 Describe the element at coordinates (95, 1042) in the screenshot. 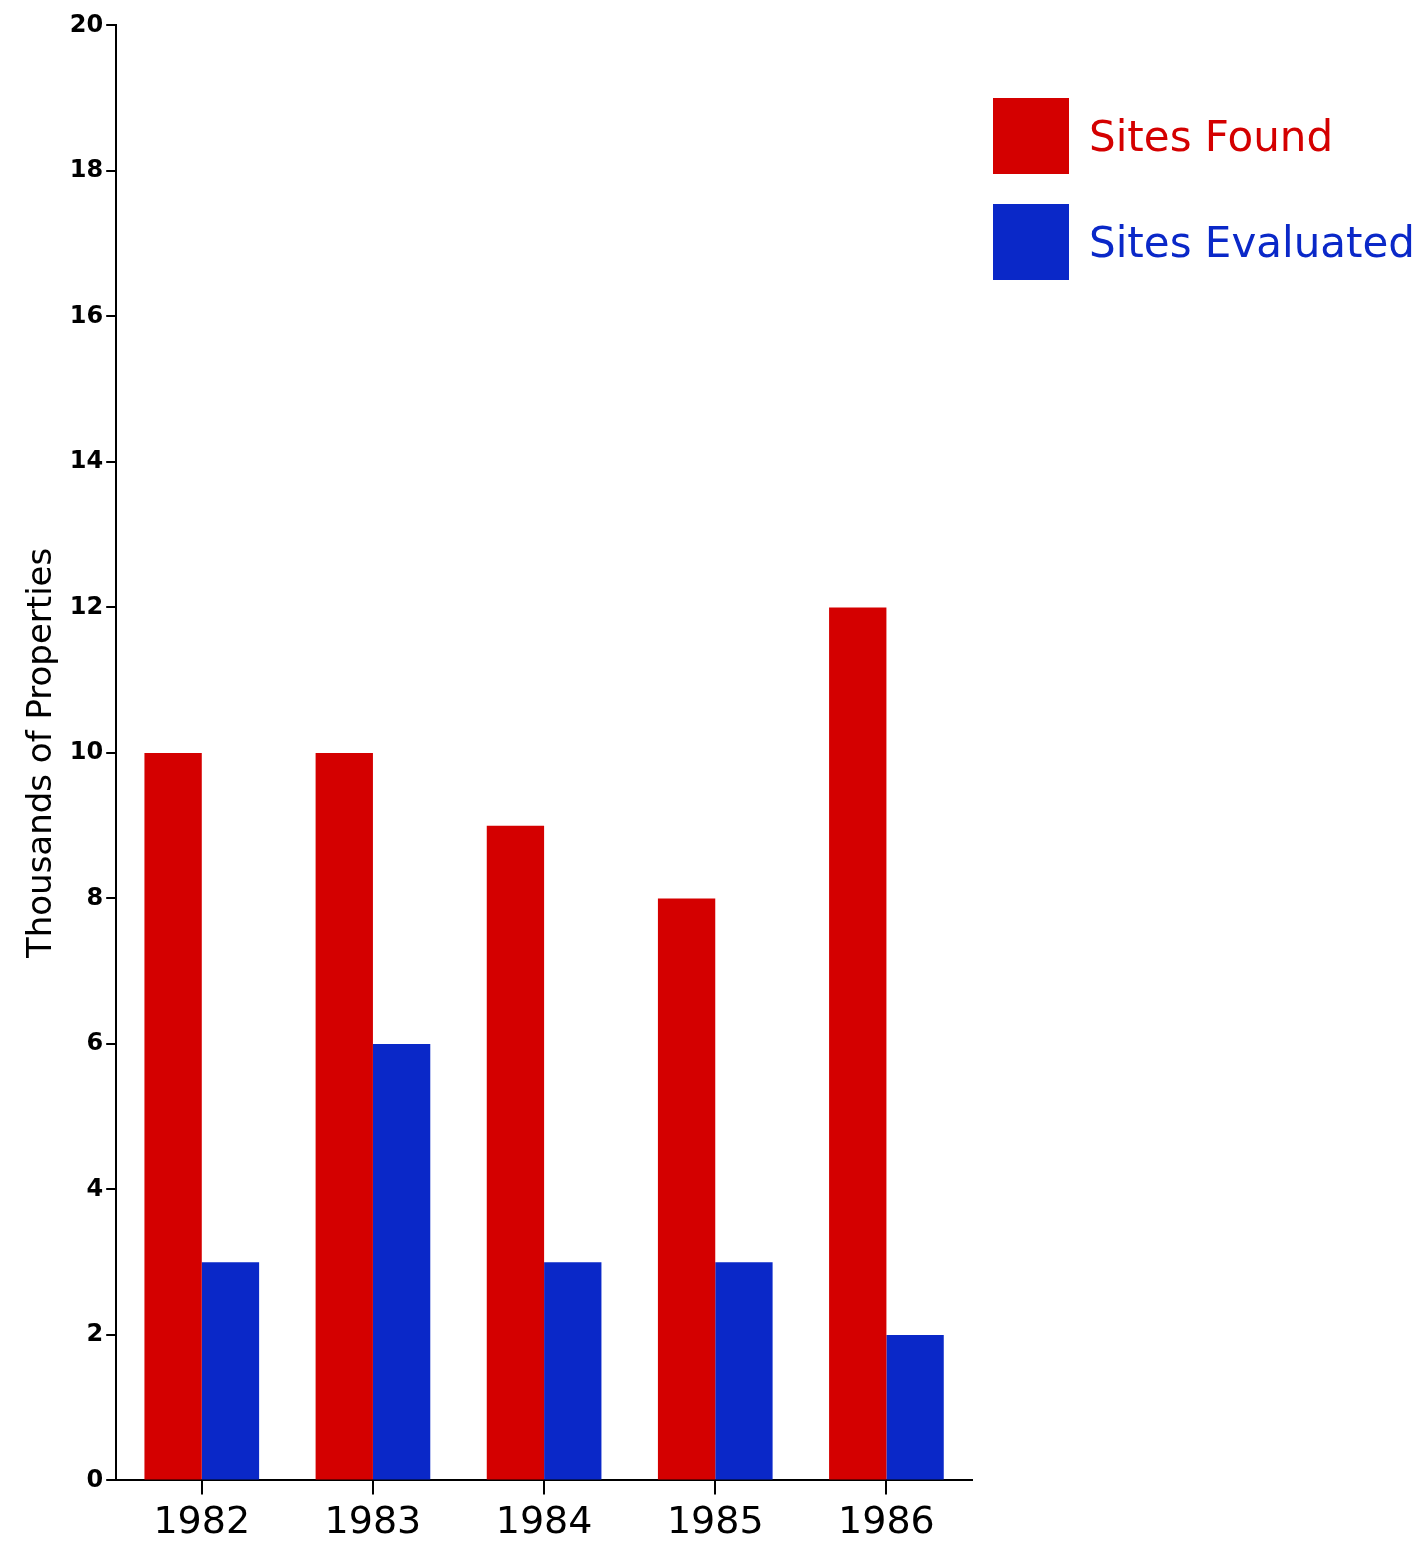

I see `y-tick-label: 6` at that location.